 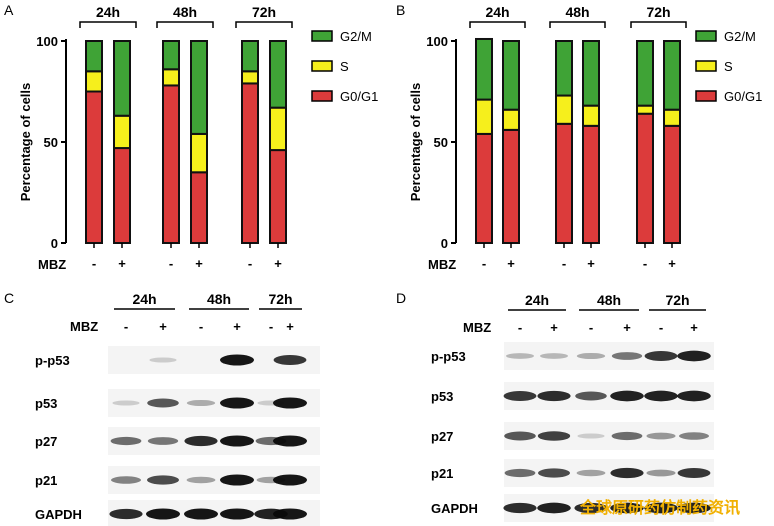 I want to click on panel-label-c: C, so click(x=9, y=298).